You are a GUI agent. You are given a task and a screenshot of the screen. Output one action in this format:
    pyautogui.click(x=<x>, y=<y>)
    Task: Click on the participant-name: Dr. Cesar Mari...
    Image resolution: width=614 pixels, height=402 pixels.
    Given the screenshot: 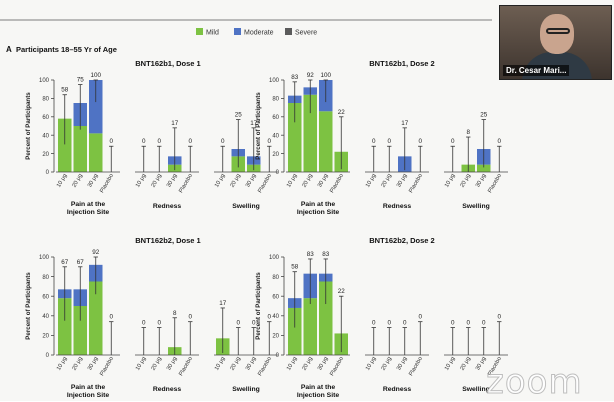 What is the action you would take?
    pyautogui.click(x=536, y=70)
    